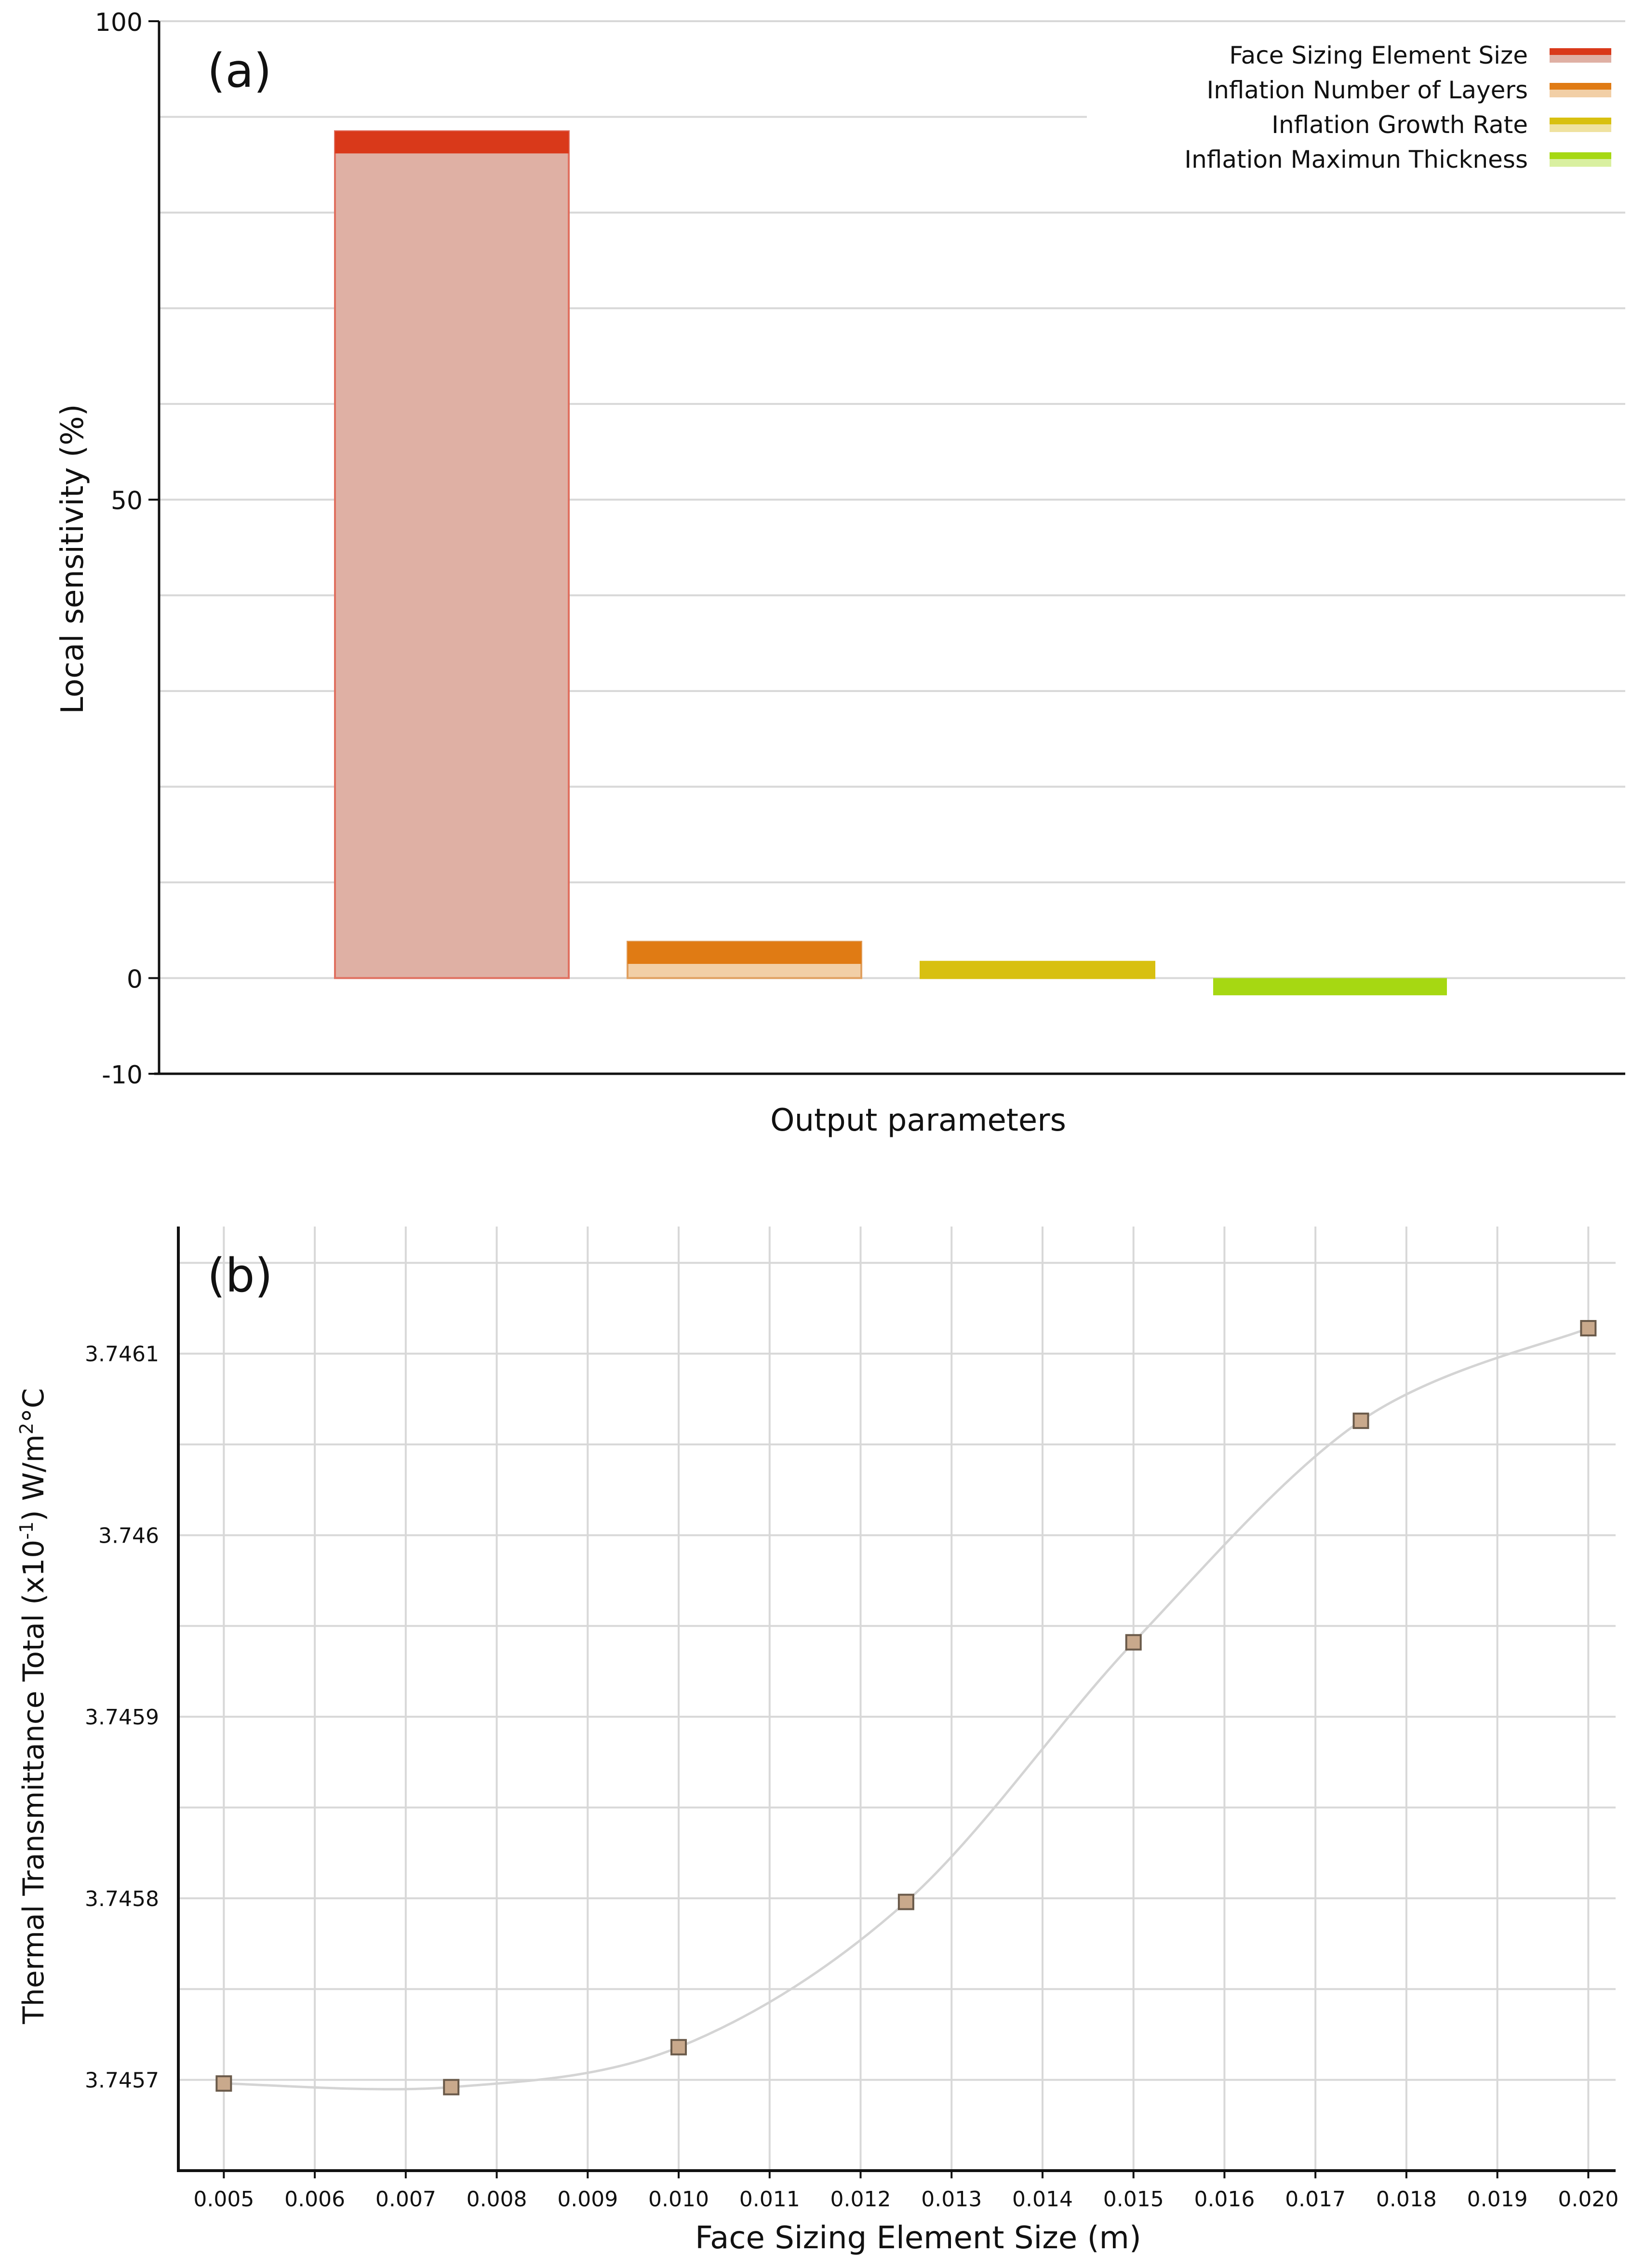 This screenshot has height=2268, width=1632. I want to click on x-tick-label-0.018: 0.018, so click(1406, 2199).